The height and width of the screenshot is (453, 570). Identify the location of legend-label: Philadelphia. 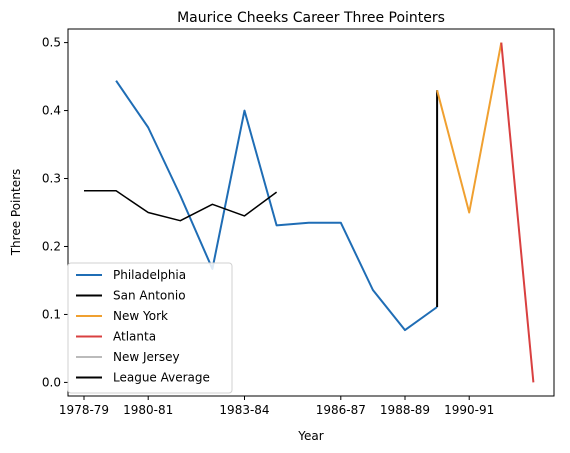
(149, 275).